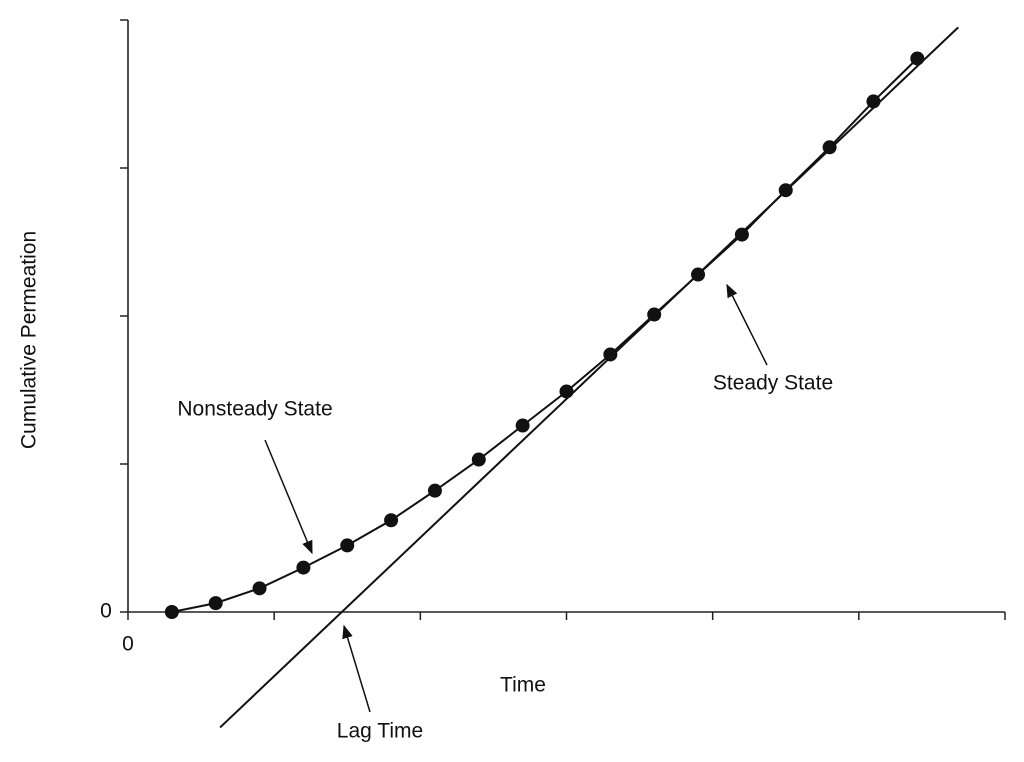 Image resolution: width=1024 pixels, height=762 pixels. Describe the element at coordinates (106, 611) in the screenshot. I see `y-origin-label: 0` at that location.